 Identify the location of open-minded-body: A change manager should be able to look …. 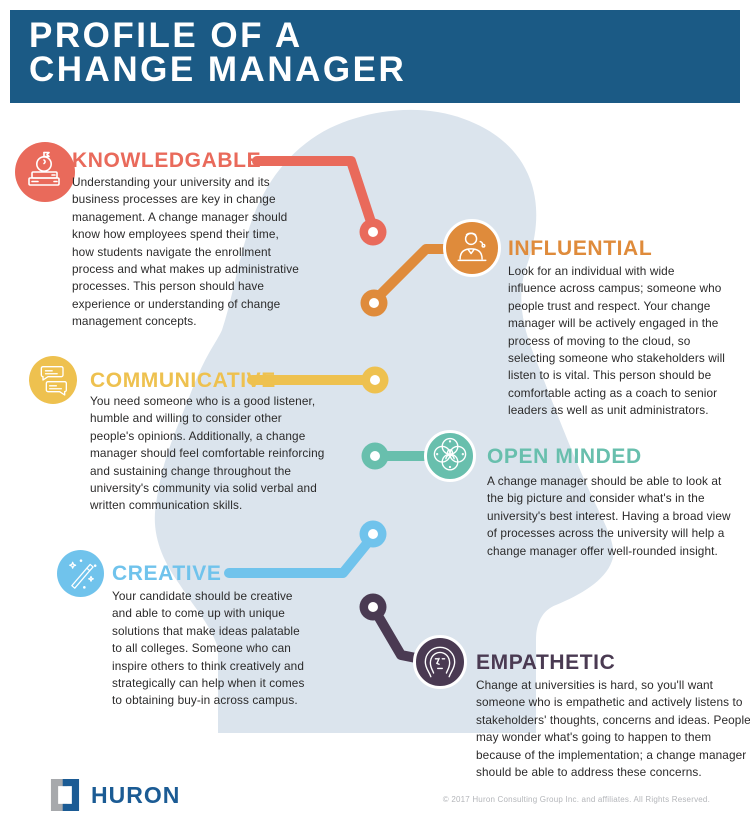
(609, 516).